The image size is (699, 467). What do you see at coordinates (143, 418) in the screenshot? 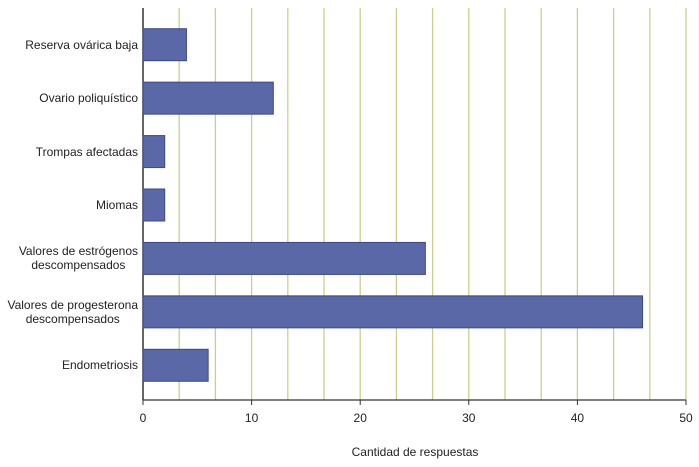
I see `x-tick-label: 0` at bounding box center [143, 418].